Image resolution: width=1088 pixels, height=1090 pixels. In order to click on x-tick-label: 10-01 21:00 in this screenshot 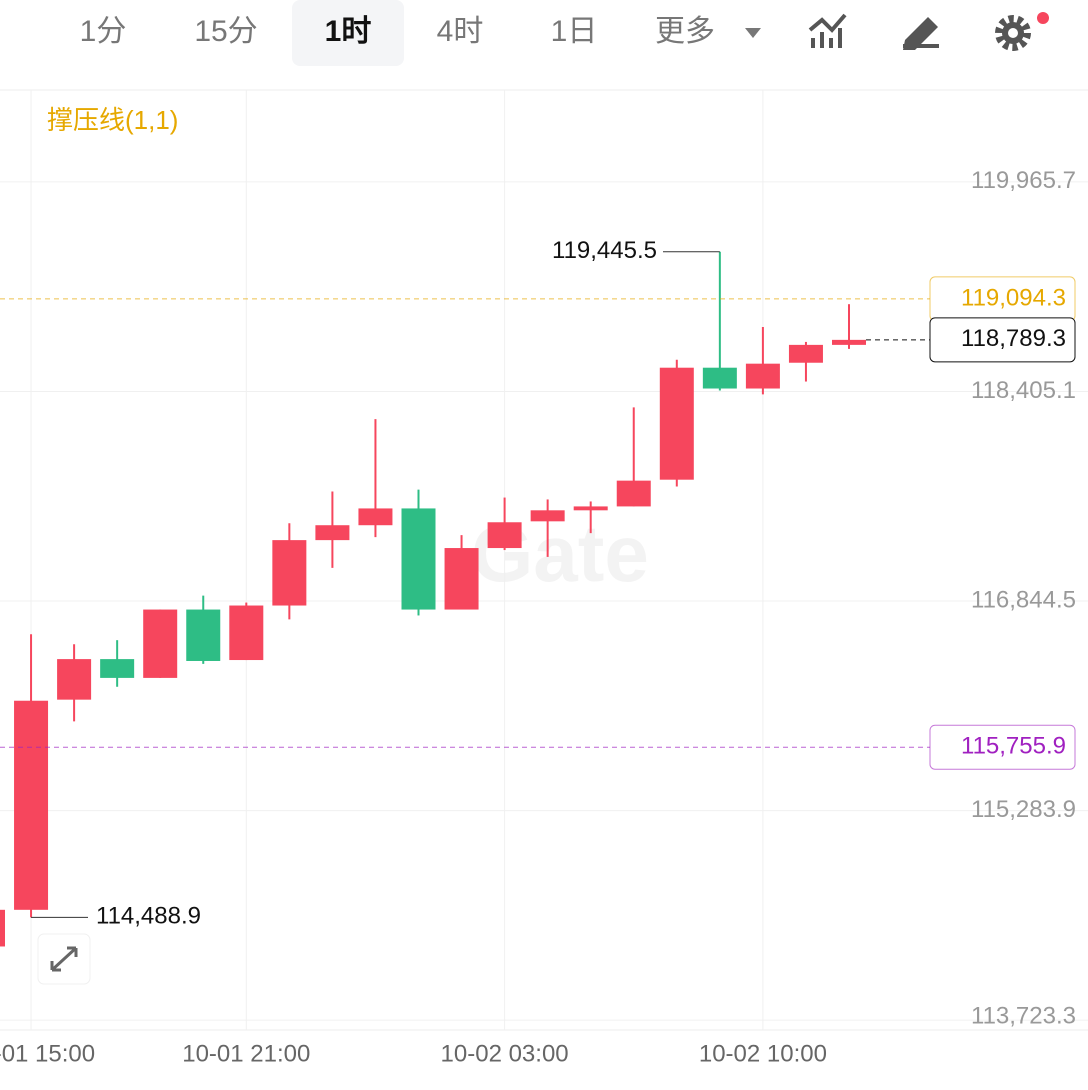, I will do `click(246, 1053)`.